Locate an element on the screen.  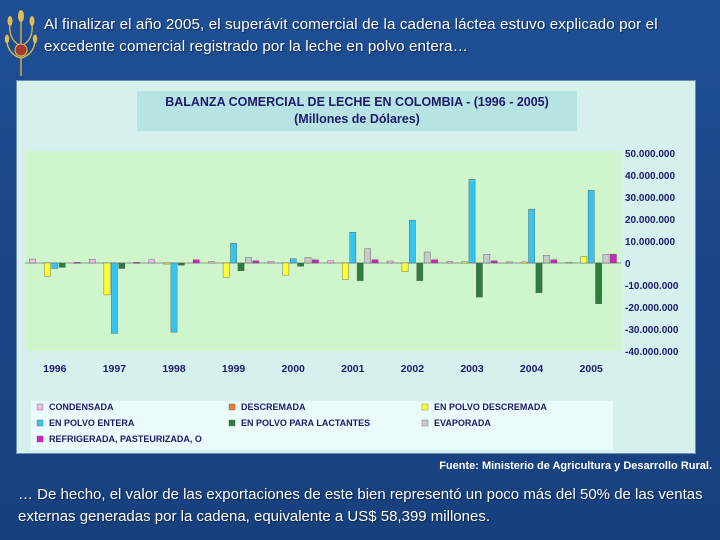
legend-box is located at coordinates (322, 425).